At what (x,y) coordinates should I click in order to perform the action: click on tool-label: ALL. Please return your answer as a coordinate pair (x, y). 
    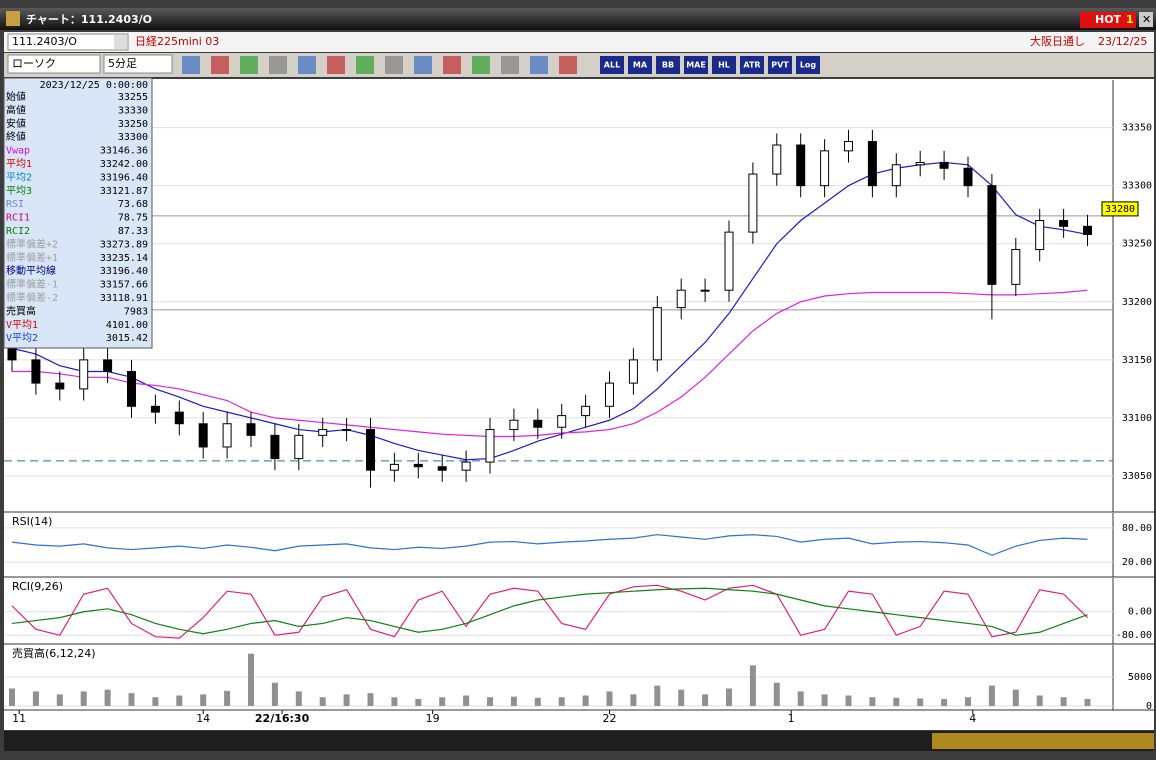
    Looking at the image, I should click on (612, 65).